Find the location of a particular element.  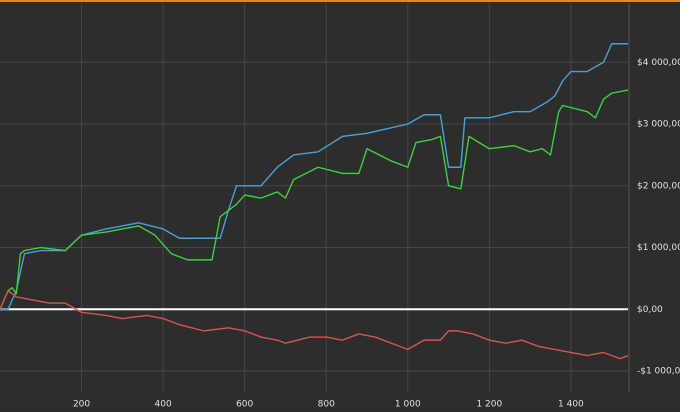

x-tick-label: 1 200 is located at coordinates (489, 405).